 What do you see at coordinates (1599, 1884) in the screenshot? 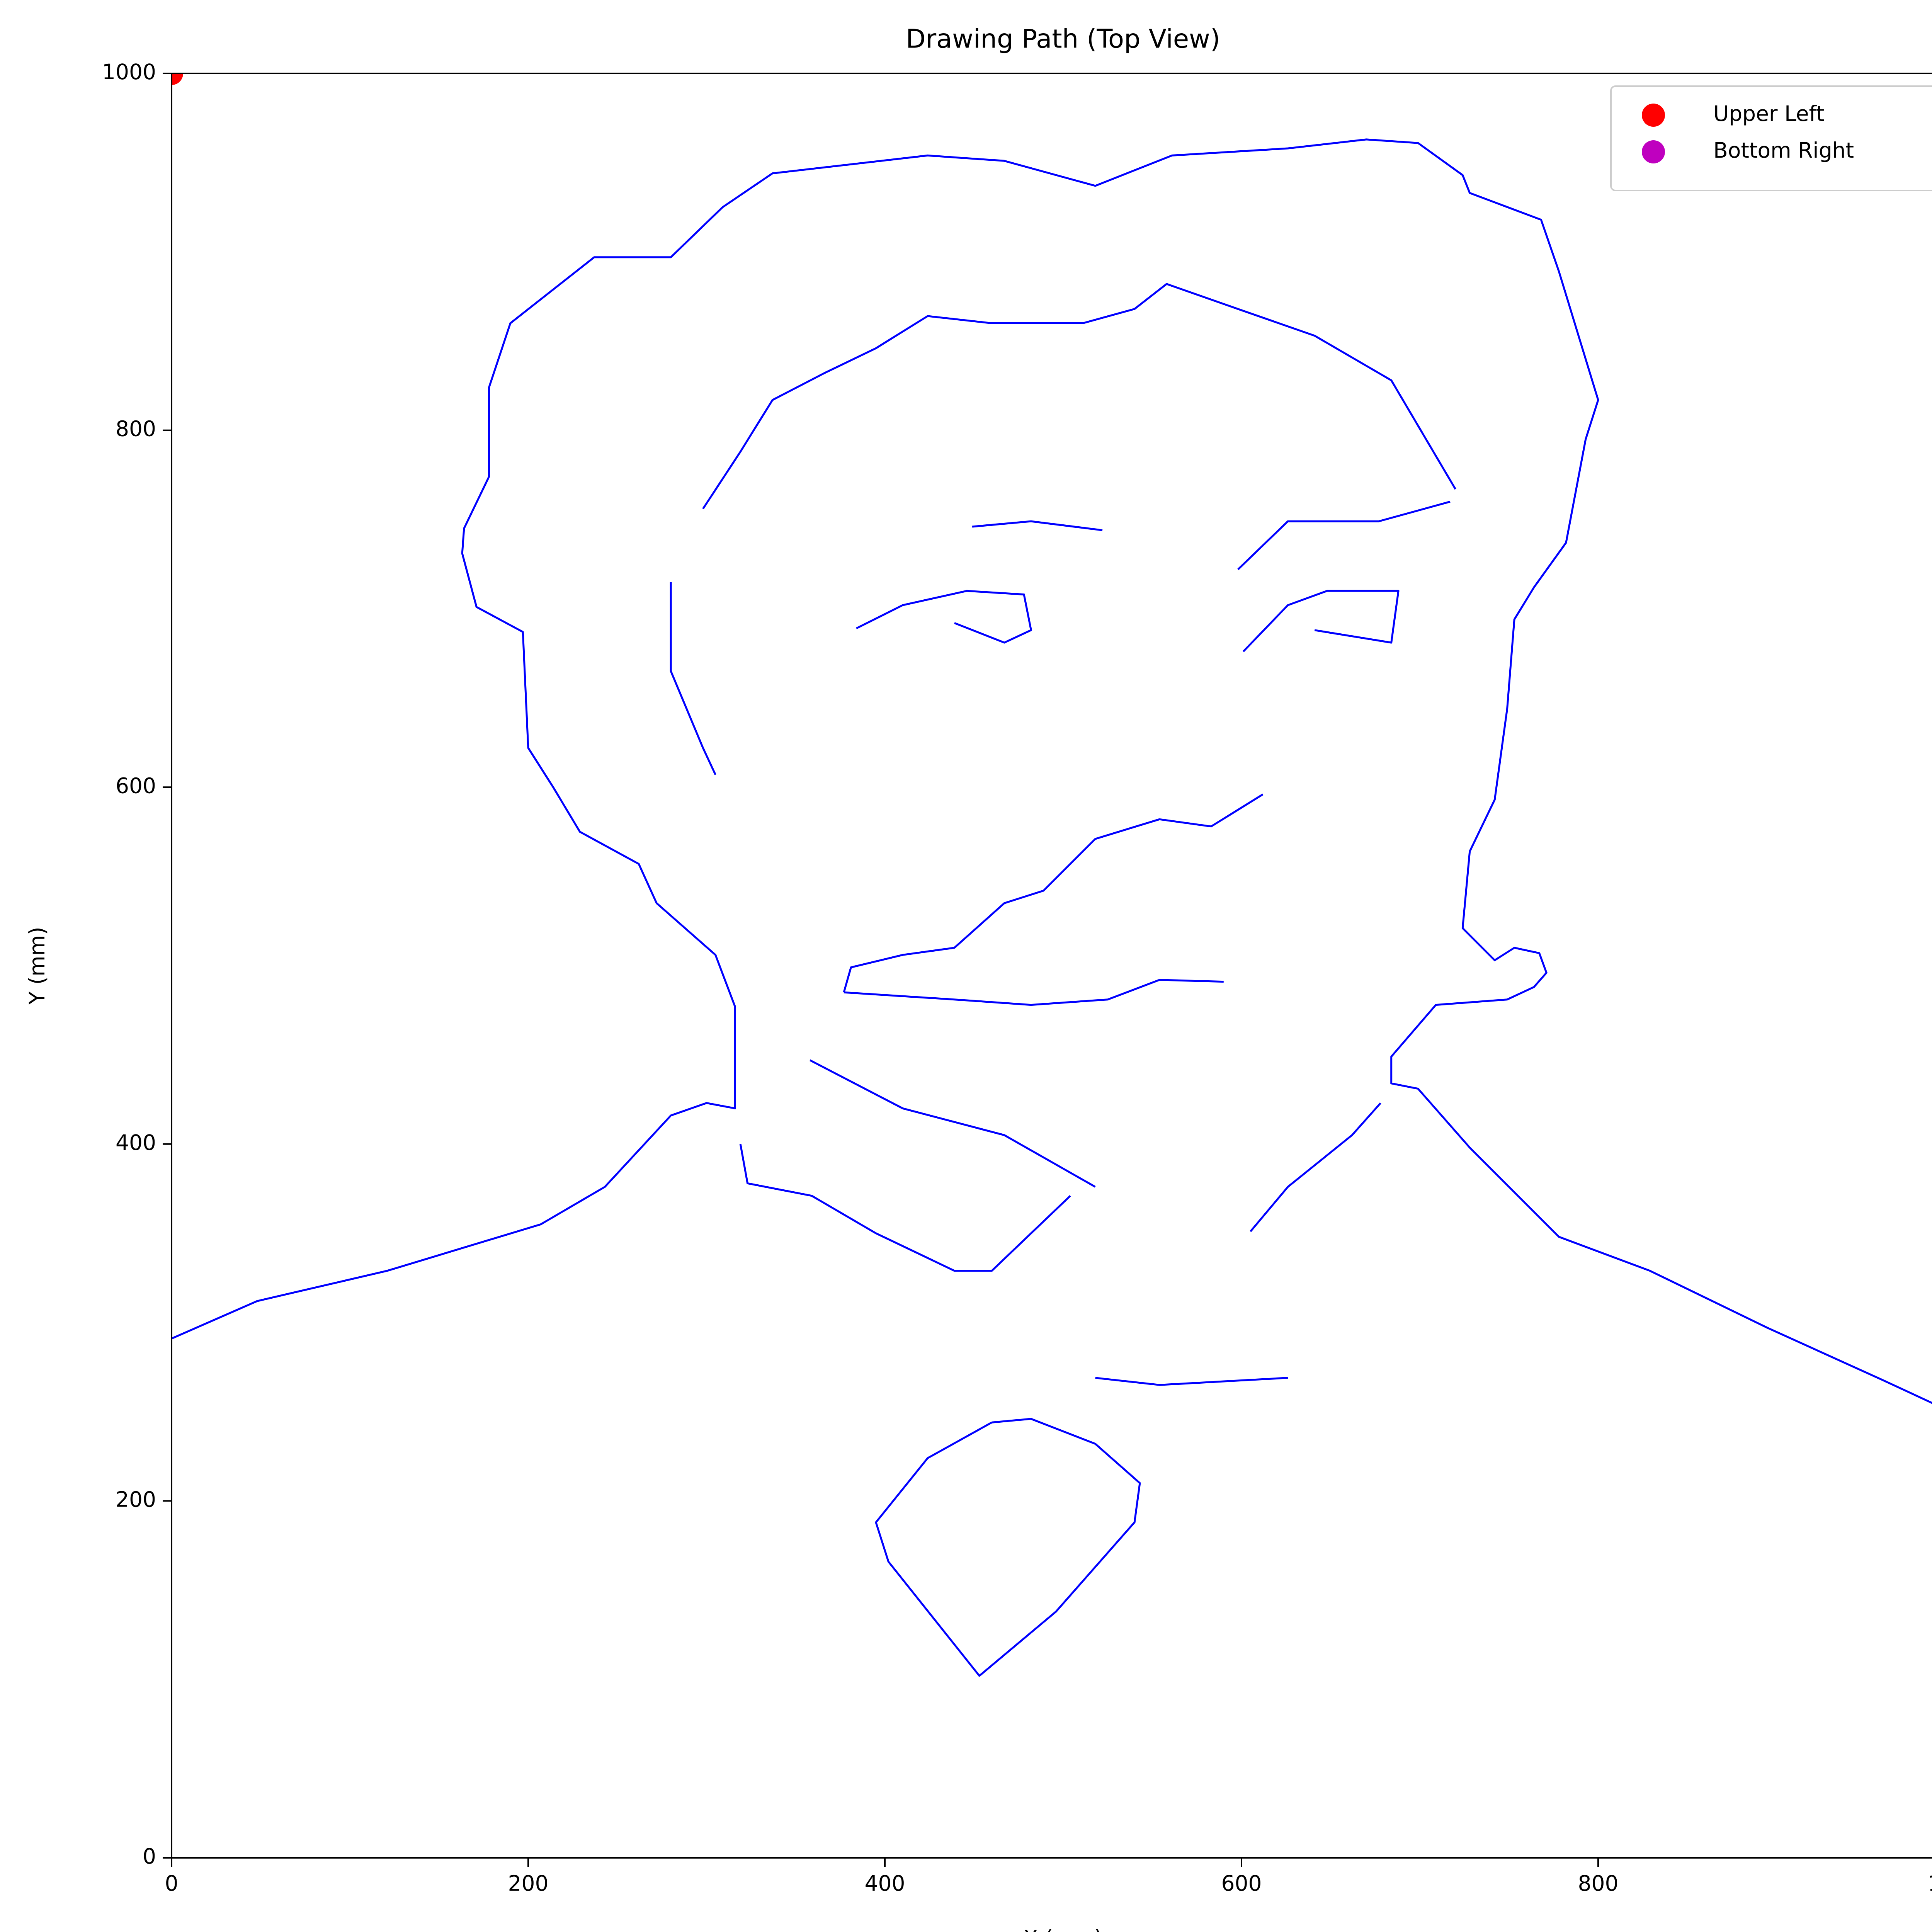
I see `x-tick-label: 800` at bounding box center [1599, 1884].